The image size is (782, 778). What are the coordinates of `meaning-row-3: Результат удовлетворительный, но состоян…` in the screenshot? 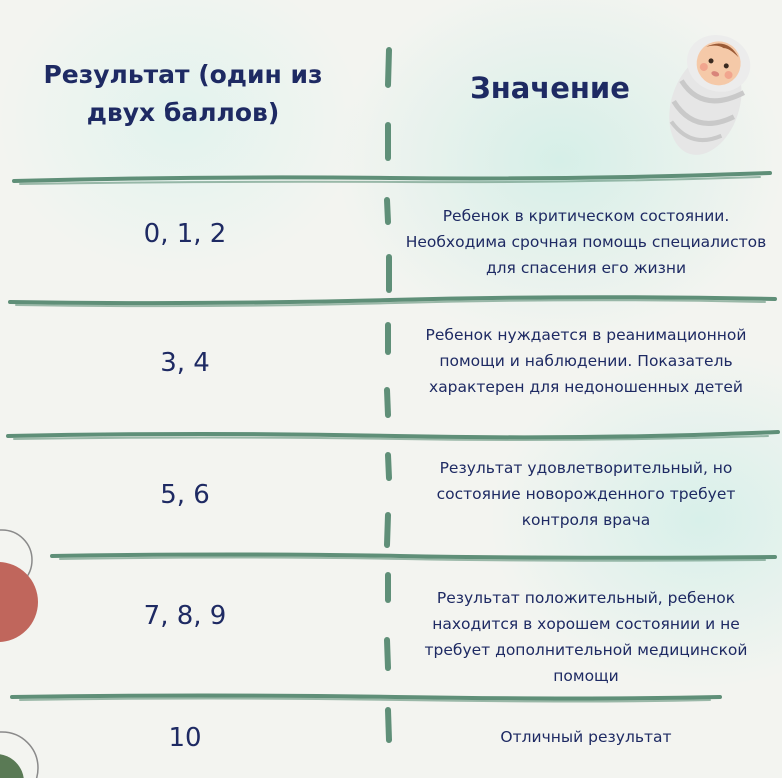 It's located at (586, 494).